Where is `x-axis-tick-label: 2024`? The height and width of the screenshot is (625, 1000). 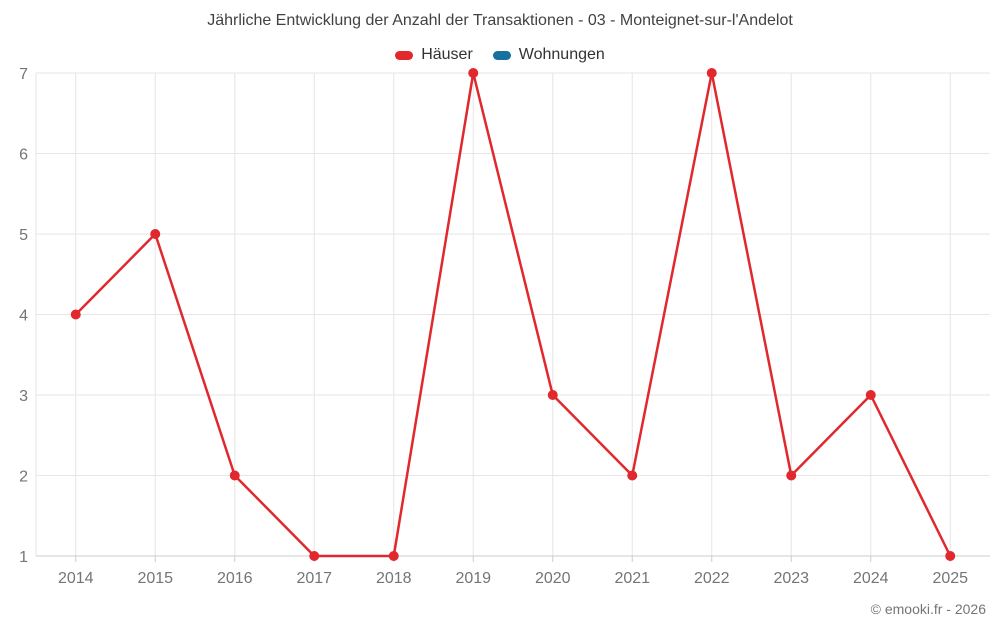
x-axis-tick-label: 2024 is located at coordinates (871, 578).